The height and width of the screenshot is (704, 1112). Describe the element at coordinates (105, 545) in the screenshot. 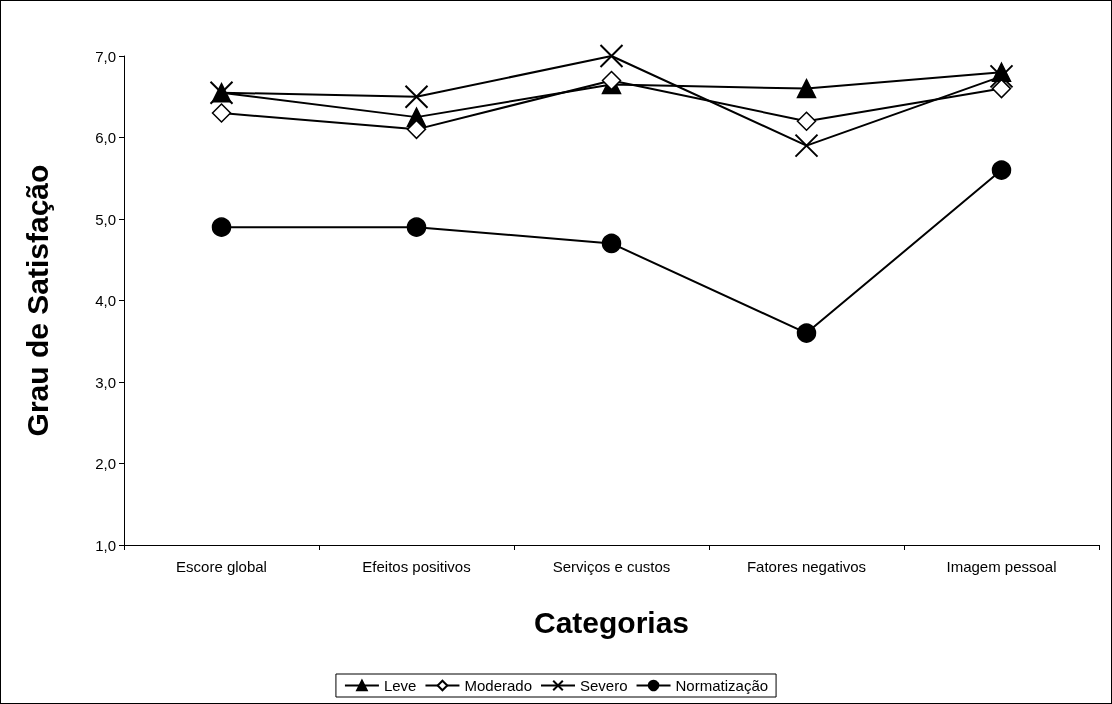

I see `y-tick-label: 1,0` at that location.